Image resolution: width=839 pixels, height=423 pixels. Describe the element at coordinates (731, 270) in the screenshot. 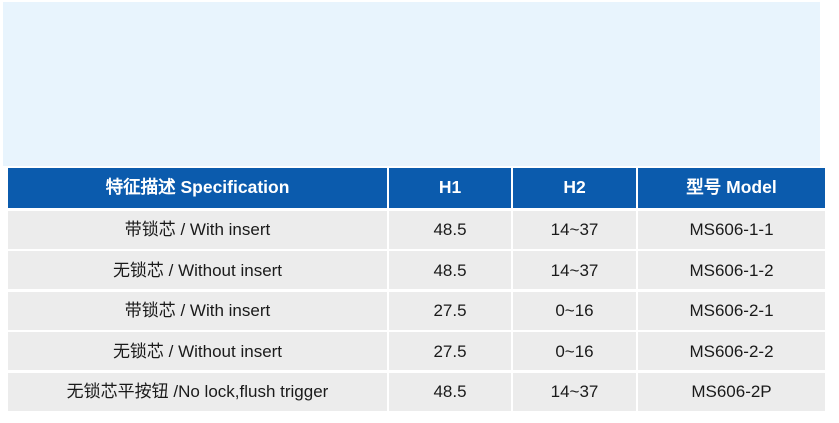

I see `cell-model: MS606-1-2` at that location.